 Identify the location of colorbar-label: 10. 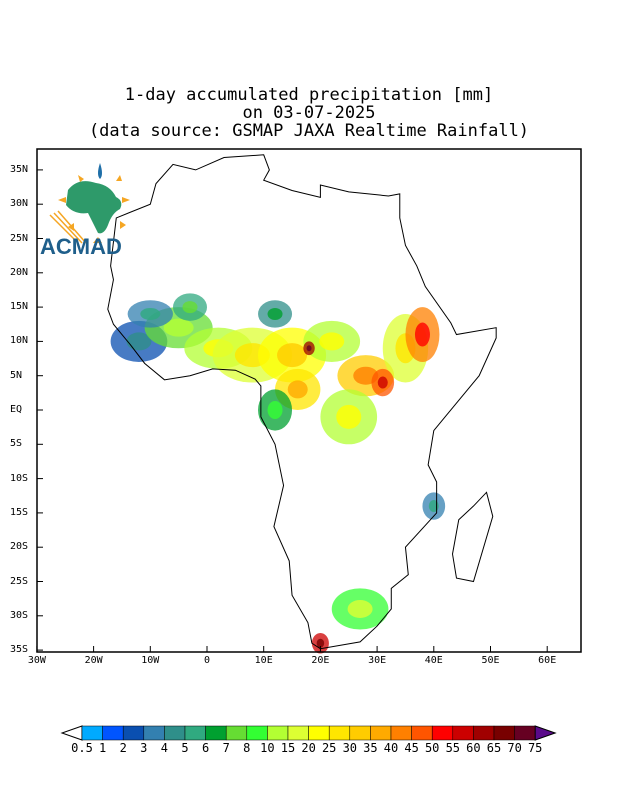
(267, 748).